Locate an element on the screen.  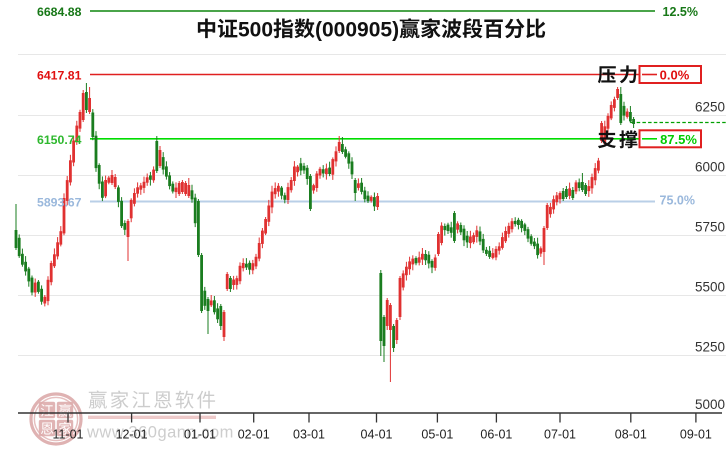
svg-text: 500 is located at coordinates (255, 29).